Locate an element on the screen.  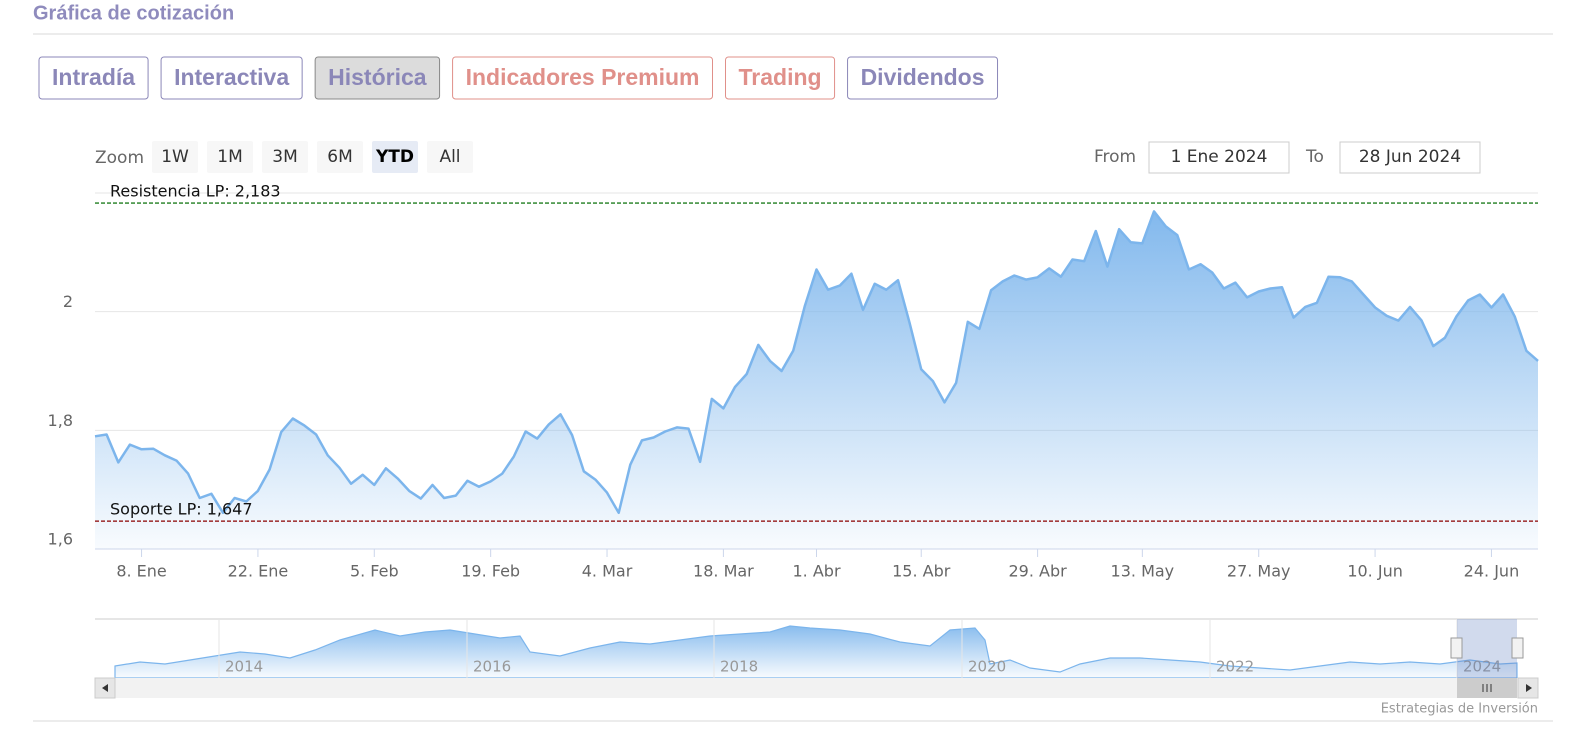
zoom-button-label: All is located at coordinates (449, 157).